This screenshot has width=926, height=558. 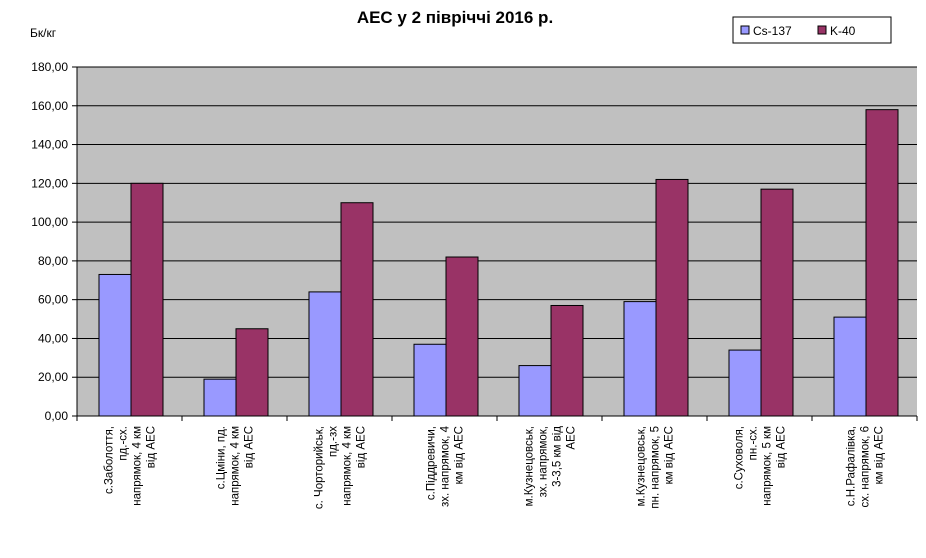 I want to click on y-tick-label: 60,00, so click(x=53, y=300).